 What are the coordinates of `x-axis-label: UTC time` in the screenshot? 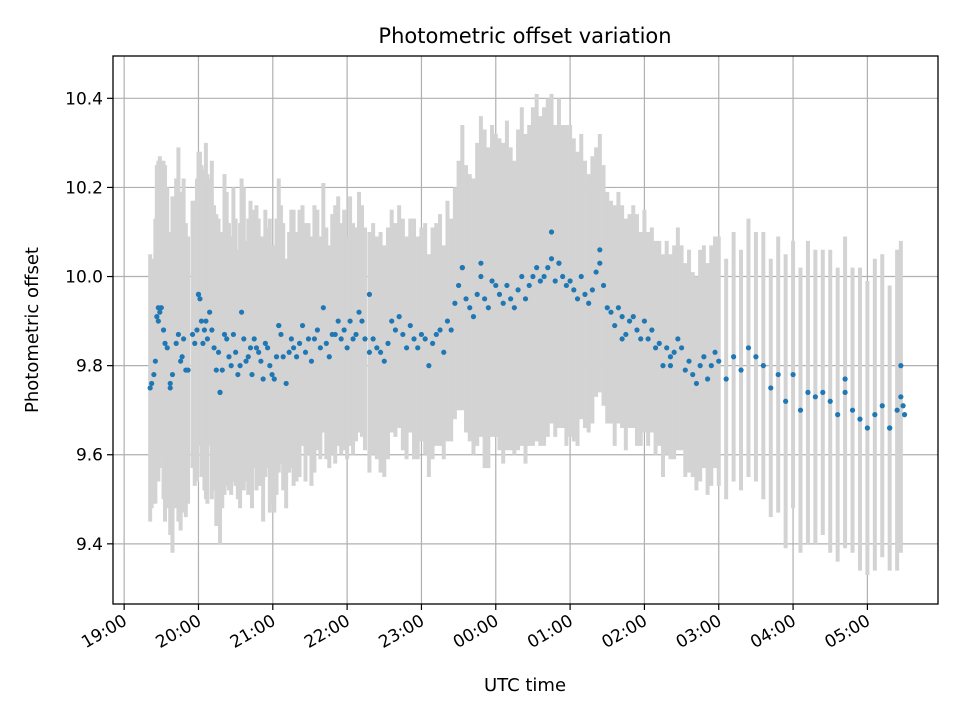 It's located at (525, 685).